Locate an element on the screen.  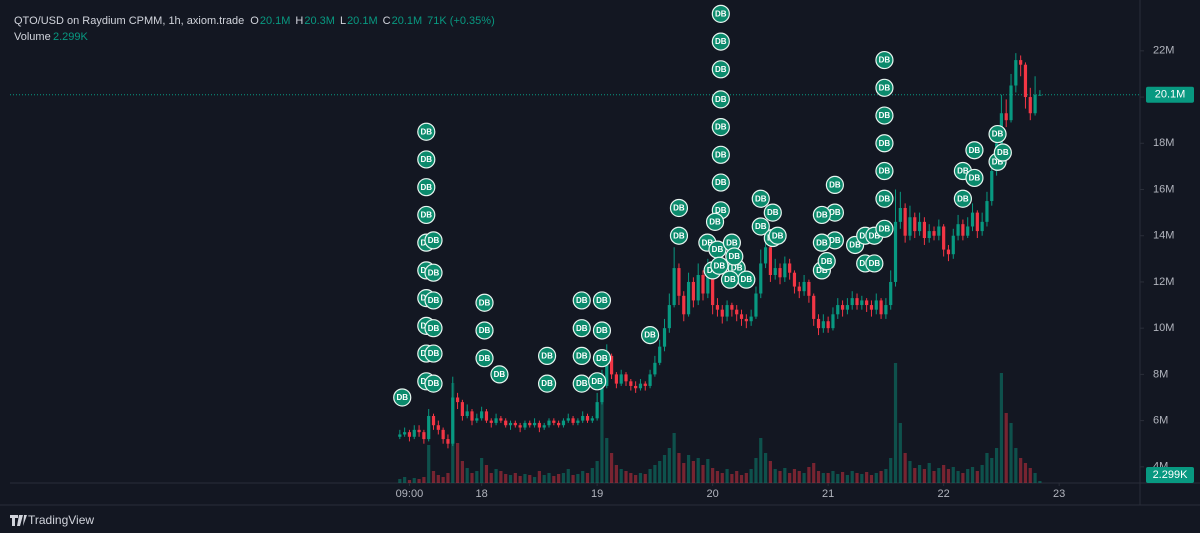
last-price-tag-bg is located at coordinates (1170, 94).